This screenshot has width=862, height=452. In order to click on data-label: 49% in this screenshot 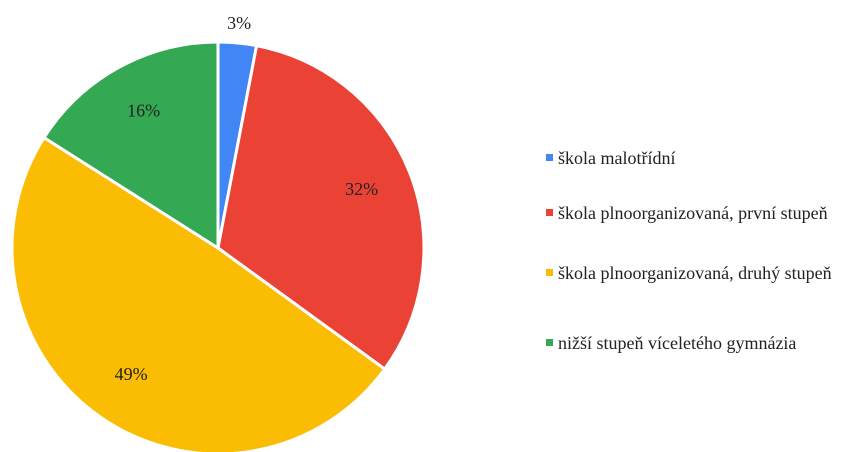, I will do `click(131, 374)`.